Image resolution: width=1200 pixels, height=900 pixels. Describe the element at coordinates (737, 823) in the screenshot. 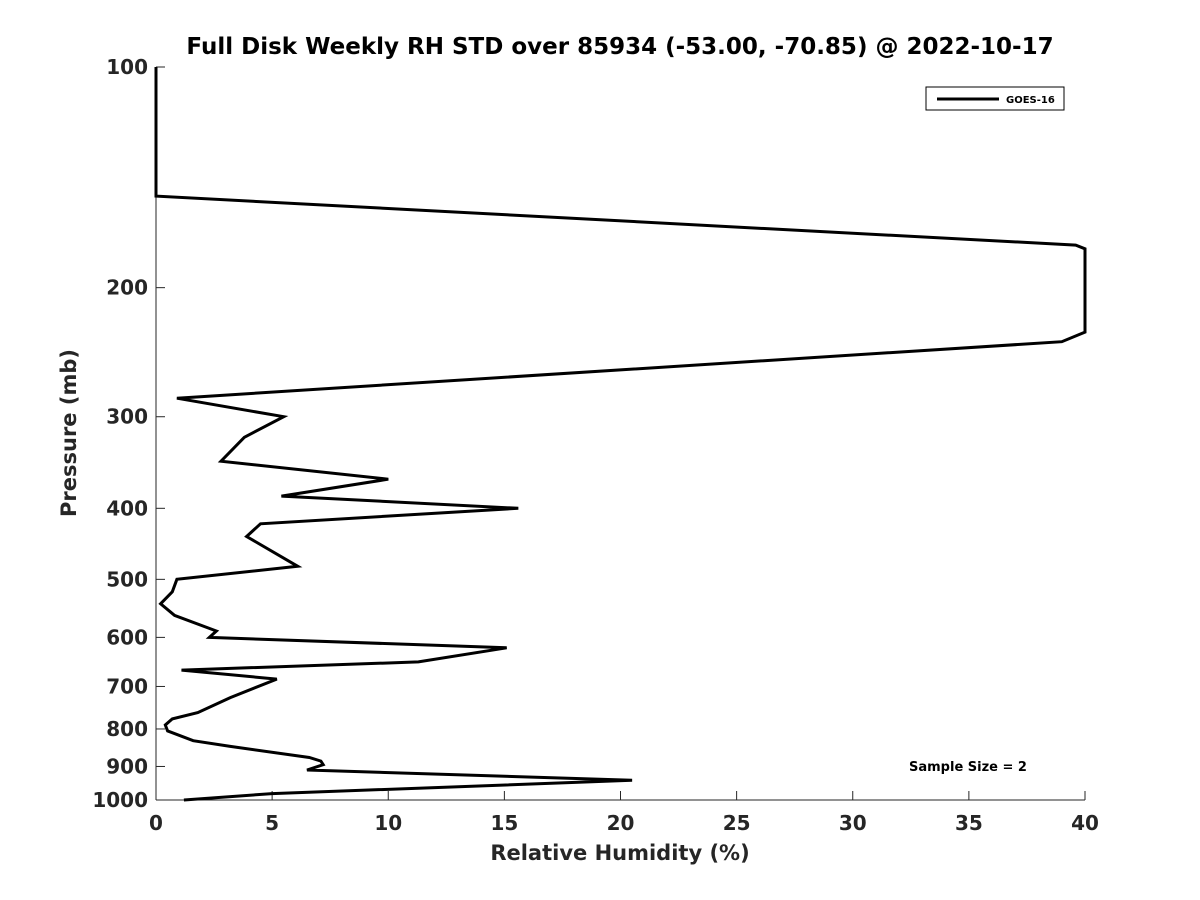

I see `x-tick-label: 25` at that location.